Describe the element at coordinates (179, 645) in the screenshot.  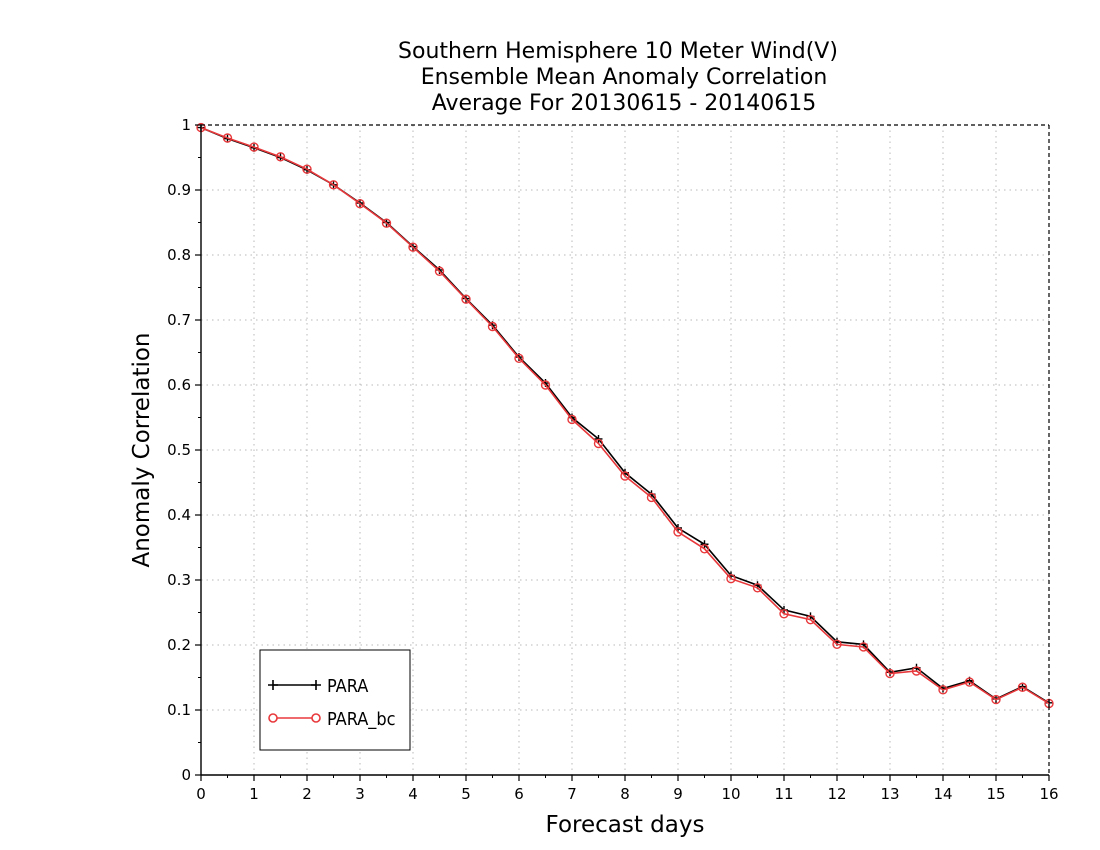
I see `y-tick-label: 0.2` at that location.